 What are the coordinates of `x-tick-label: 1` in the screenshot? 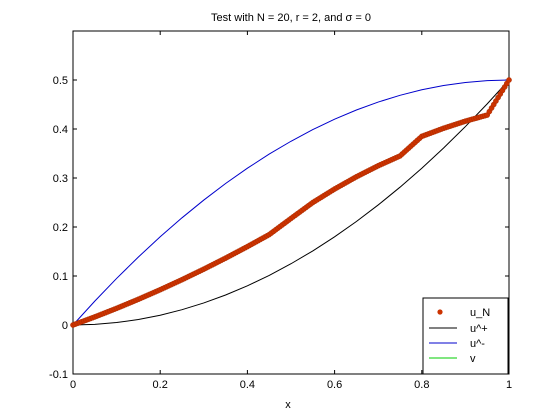 It's located at (509, 385).